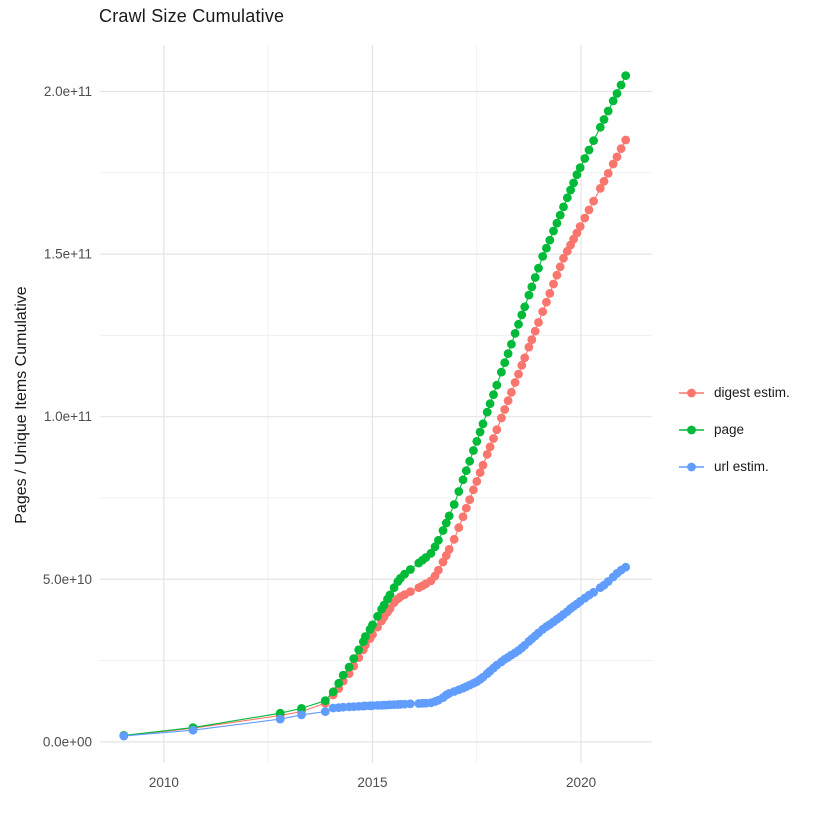 This screenshot has height=827, width=826. I want to click on legend-label-page: page, so click(729, 429).